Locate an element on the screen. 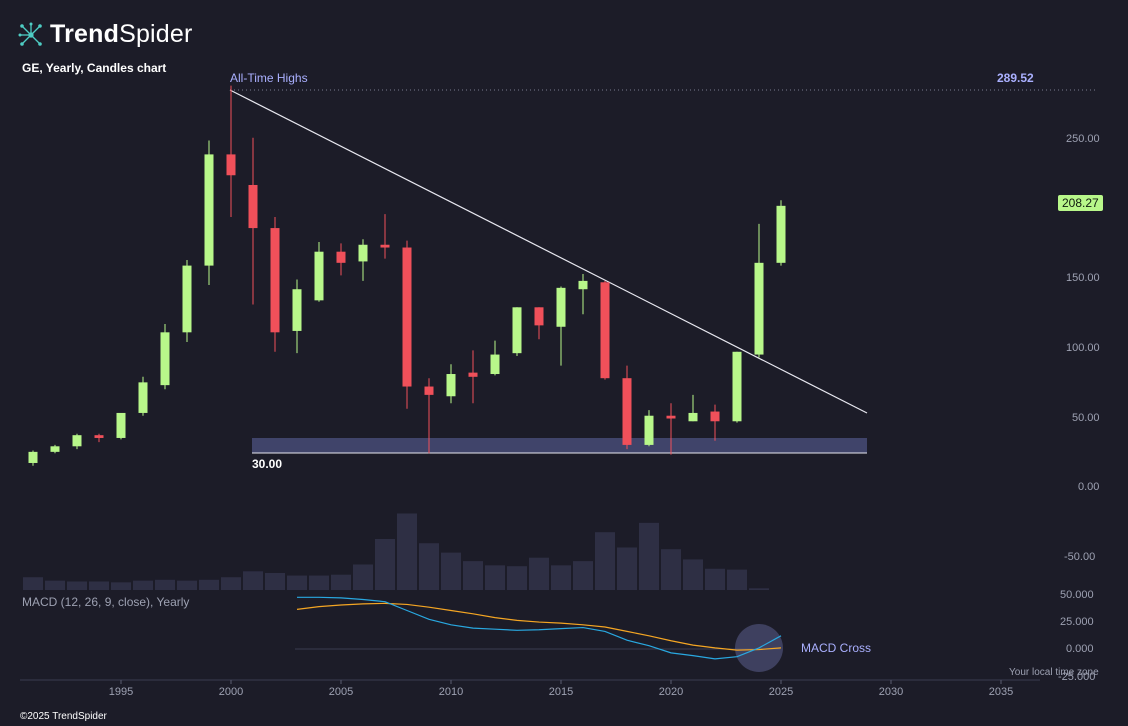 Image resolution: width=1128 pixels, height=726 pixels. time-axis-ticks is located at coordinates (561, 682).